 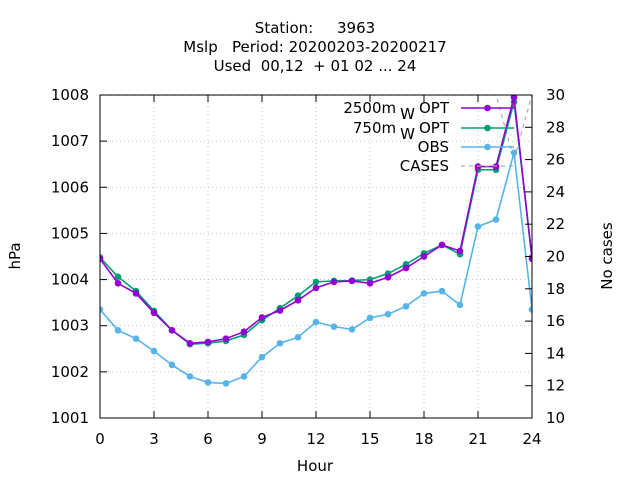 I want to click on title-line-2: Mslp Period: 20200203-20200217, so click(x=314, y=47).